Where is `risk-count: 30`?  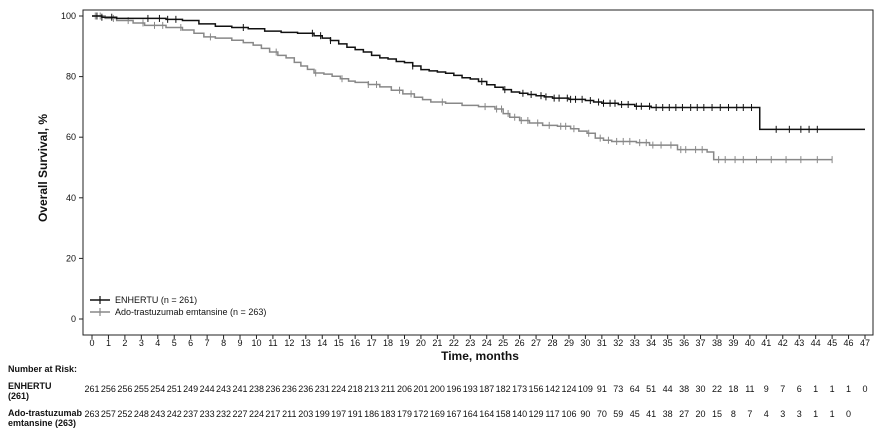
risk-count: 30 is located at coordinates (701, 389).